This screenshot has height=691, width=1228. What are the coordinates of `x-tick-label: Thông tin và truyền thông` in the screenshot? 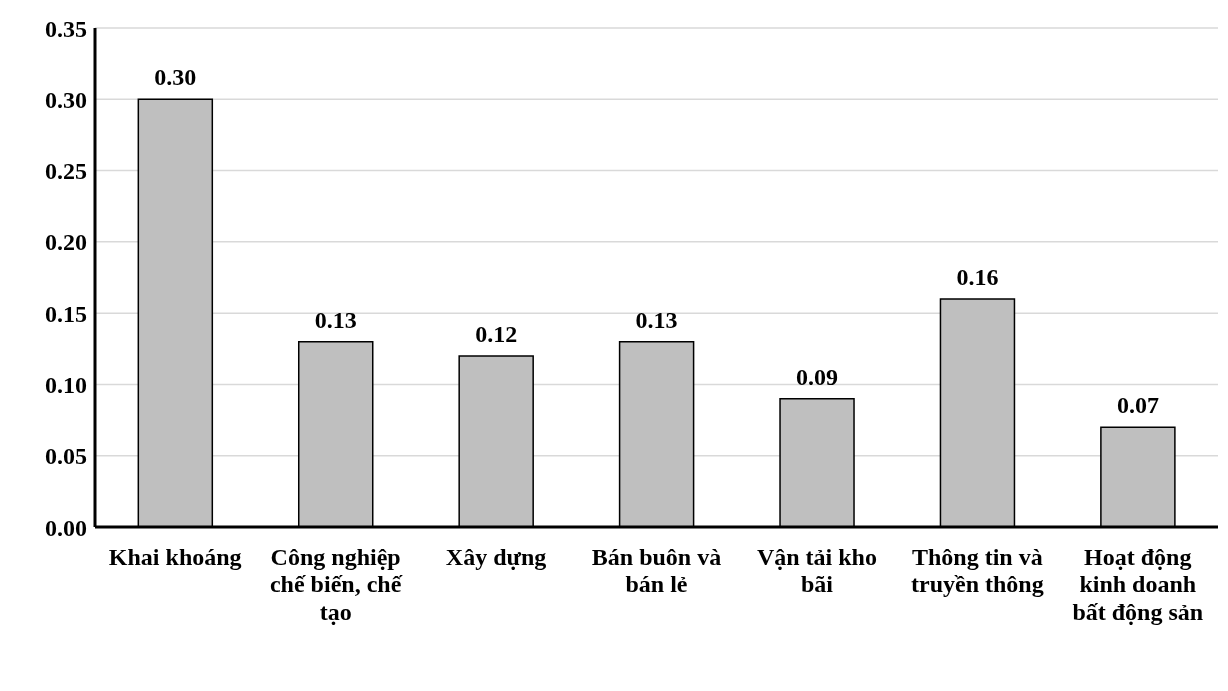 It's located at (977, 570).